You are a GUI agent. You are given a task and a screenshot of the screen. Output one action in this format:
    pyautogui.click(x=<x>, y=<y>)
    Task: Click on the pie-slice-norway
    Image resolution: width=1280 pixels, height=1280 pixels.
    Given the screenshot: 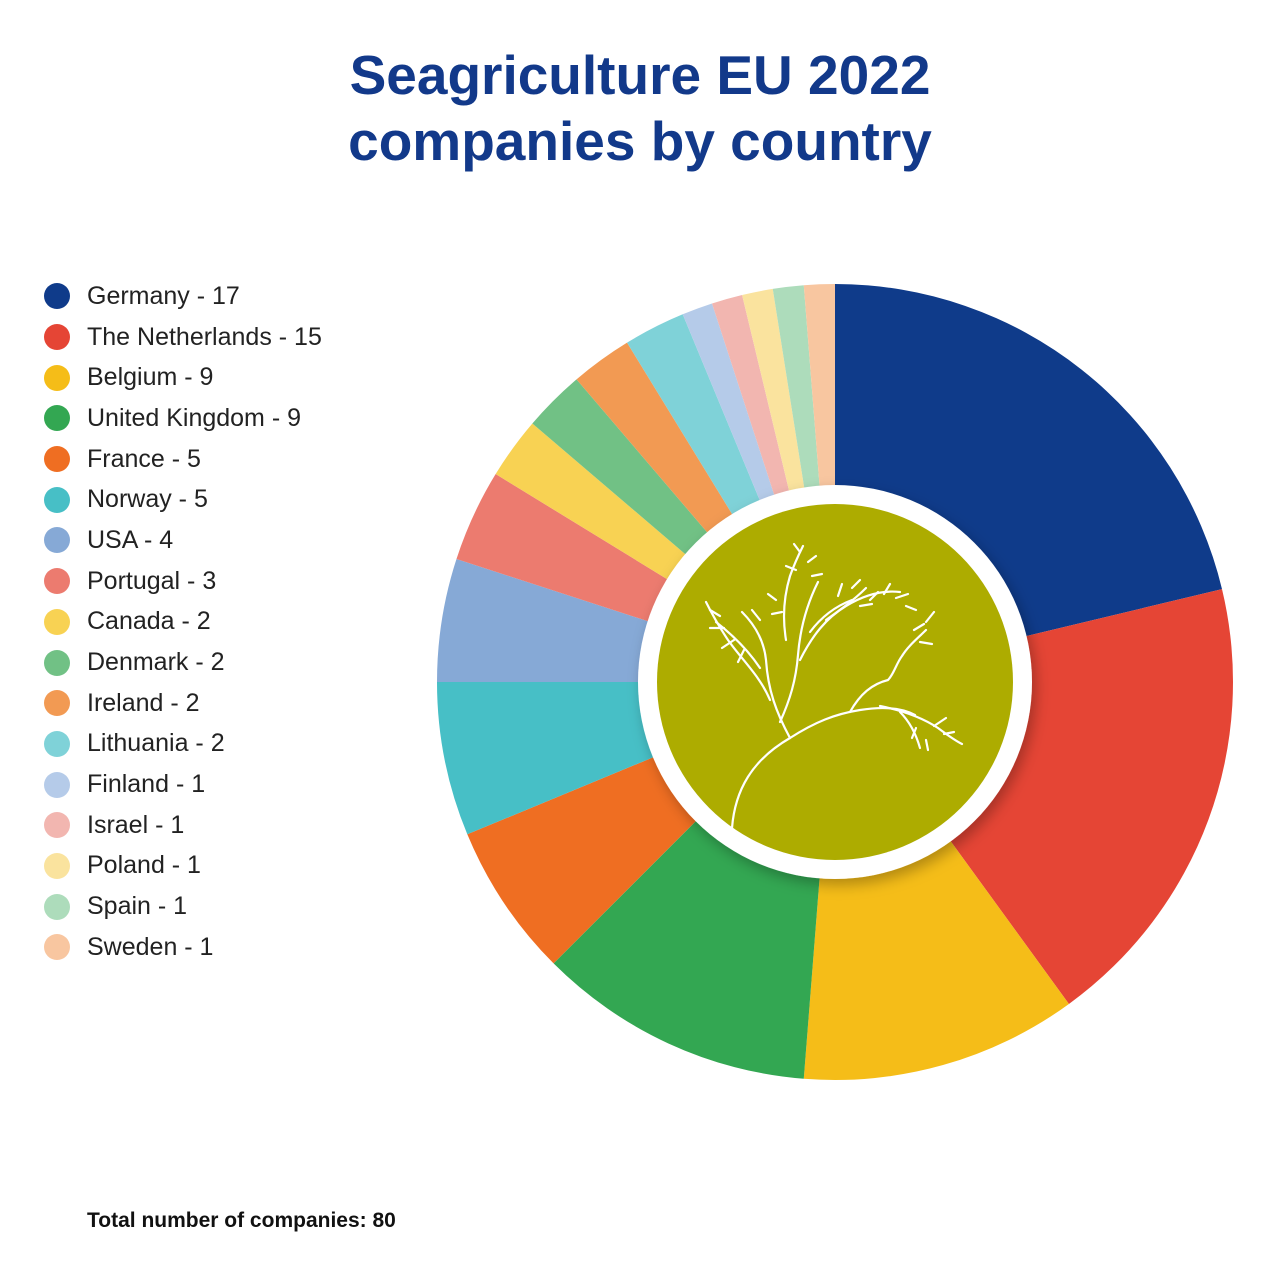 What is the action you would take?
    pyautogui.click(x=553, y=758)
    